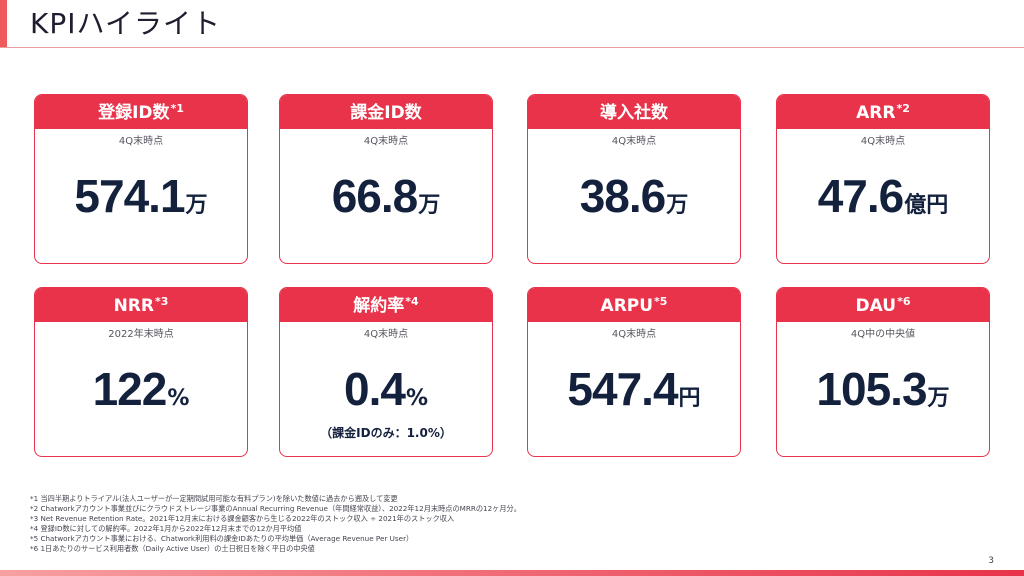 Image resolution: width=1024 pixels, height=576 pixels. I want to click on kpi-card-paid-ids: 課金ID数 4Q末時点 66.8万, so click(386, 179).